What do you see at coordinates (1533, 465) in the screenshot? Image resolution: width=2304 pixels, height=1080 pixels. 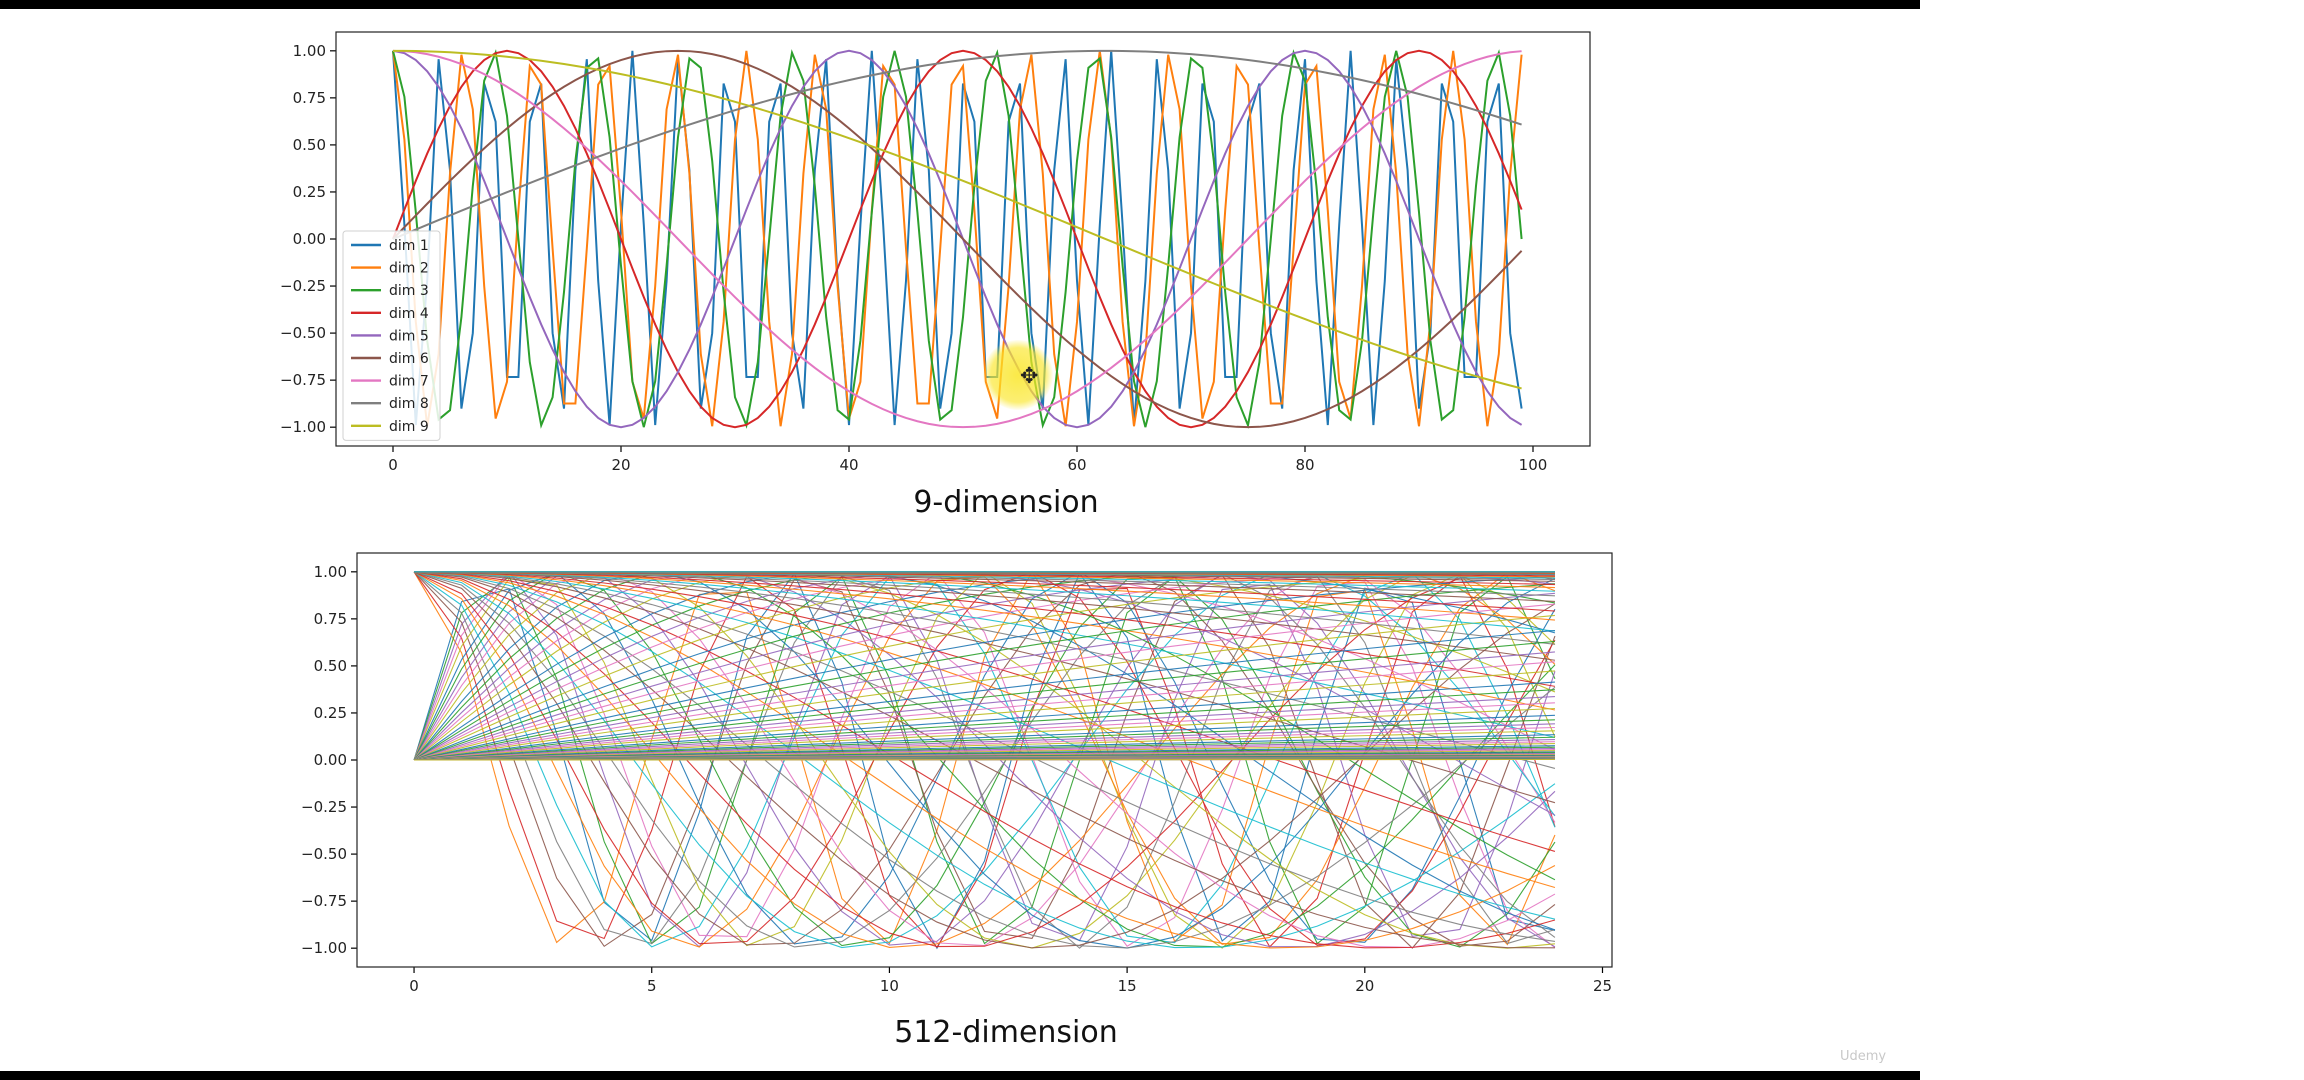 I see `chart1-x-tick-label: 100` at bounding box center [1533, 465].